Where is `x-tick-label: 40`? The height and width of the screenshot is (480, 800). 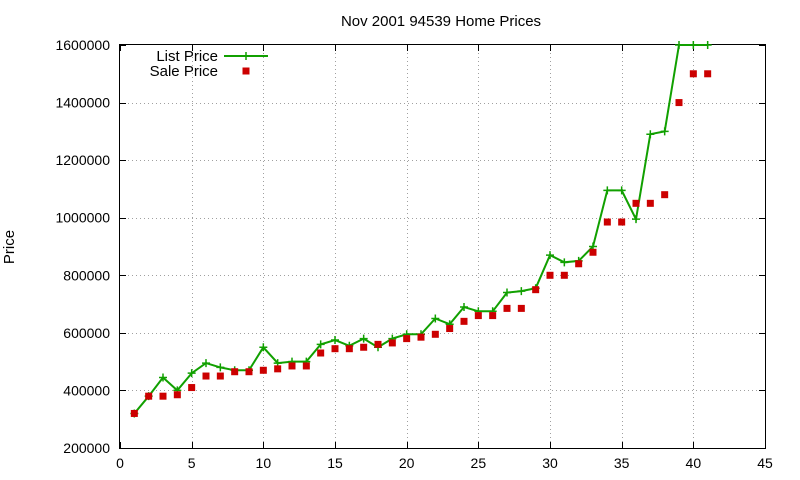
x-tick-label: 40 is located at coordinates (694, 463).